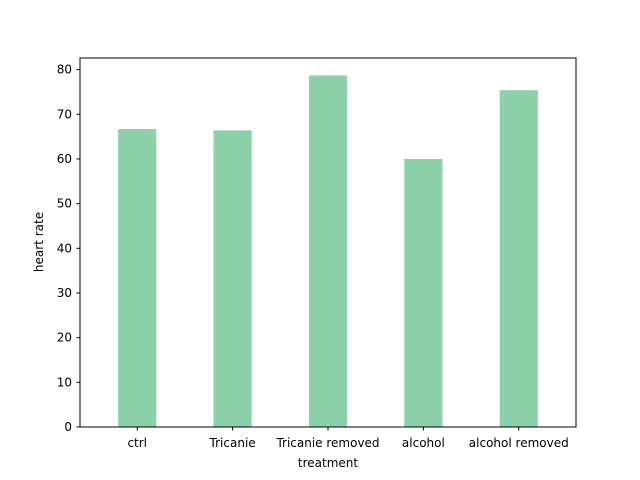 The height and width of the screenshot is (480, 640). I want to click on bar-tricanie-removed, so click(328, 251).